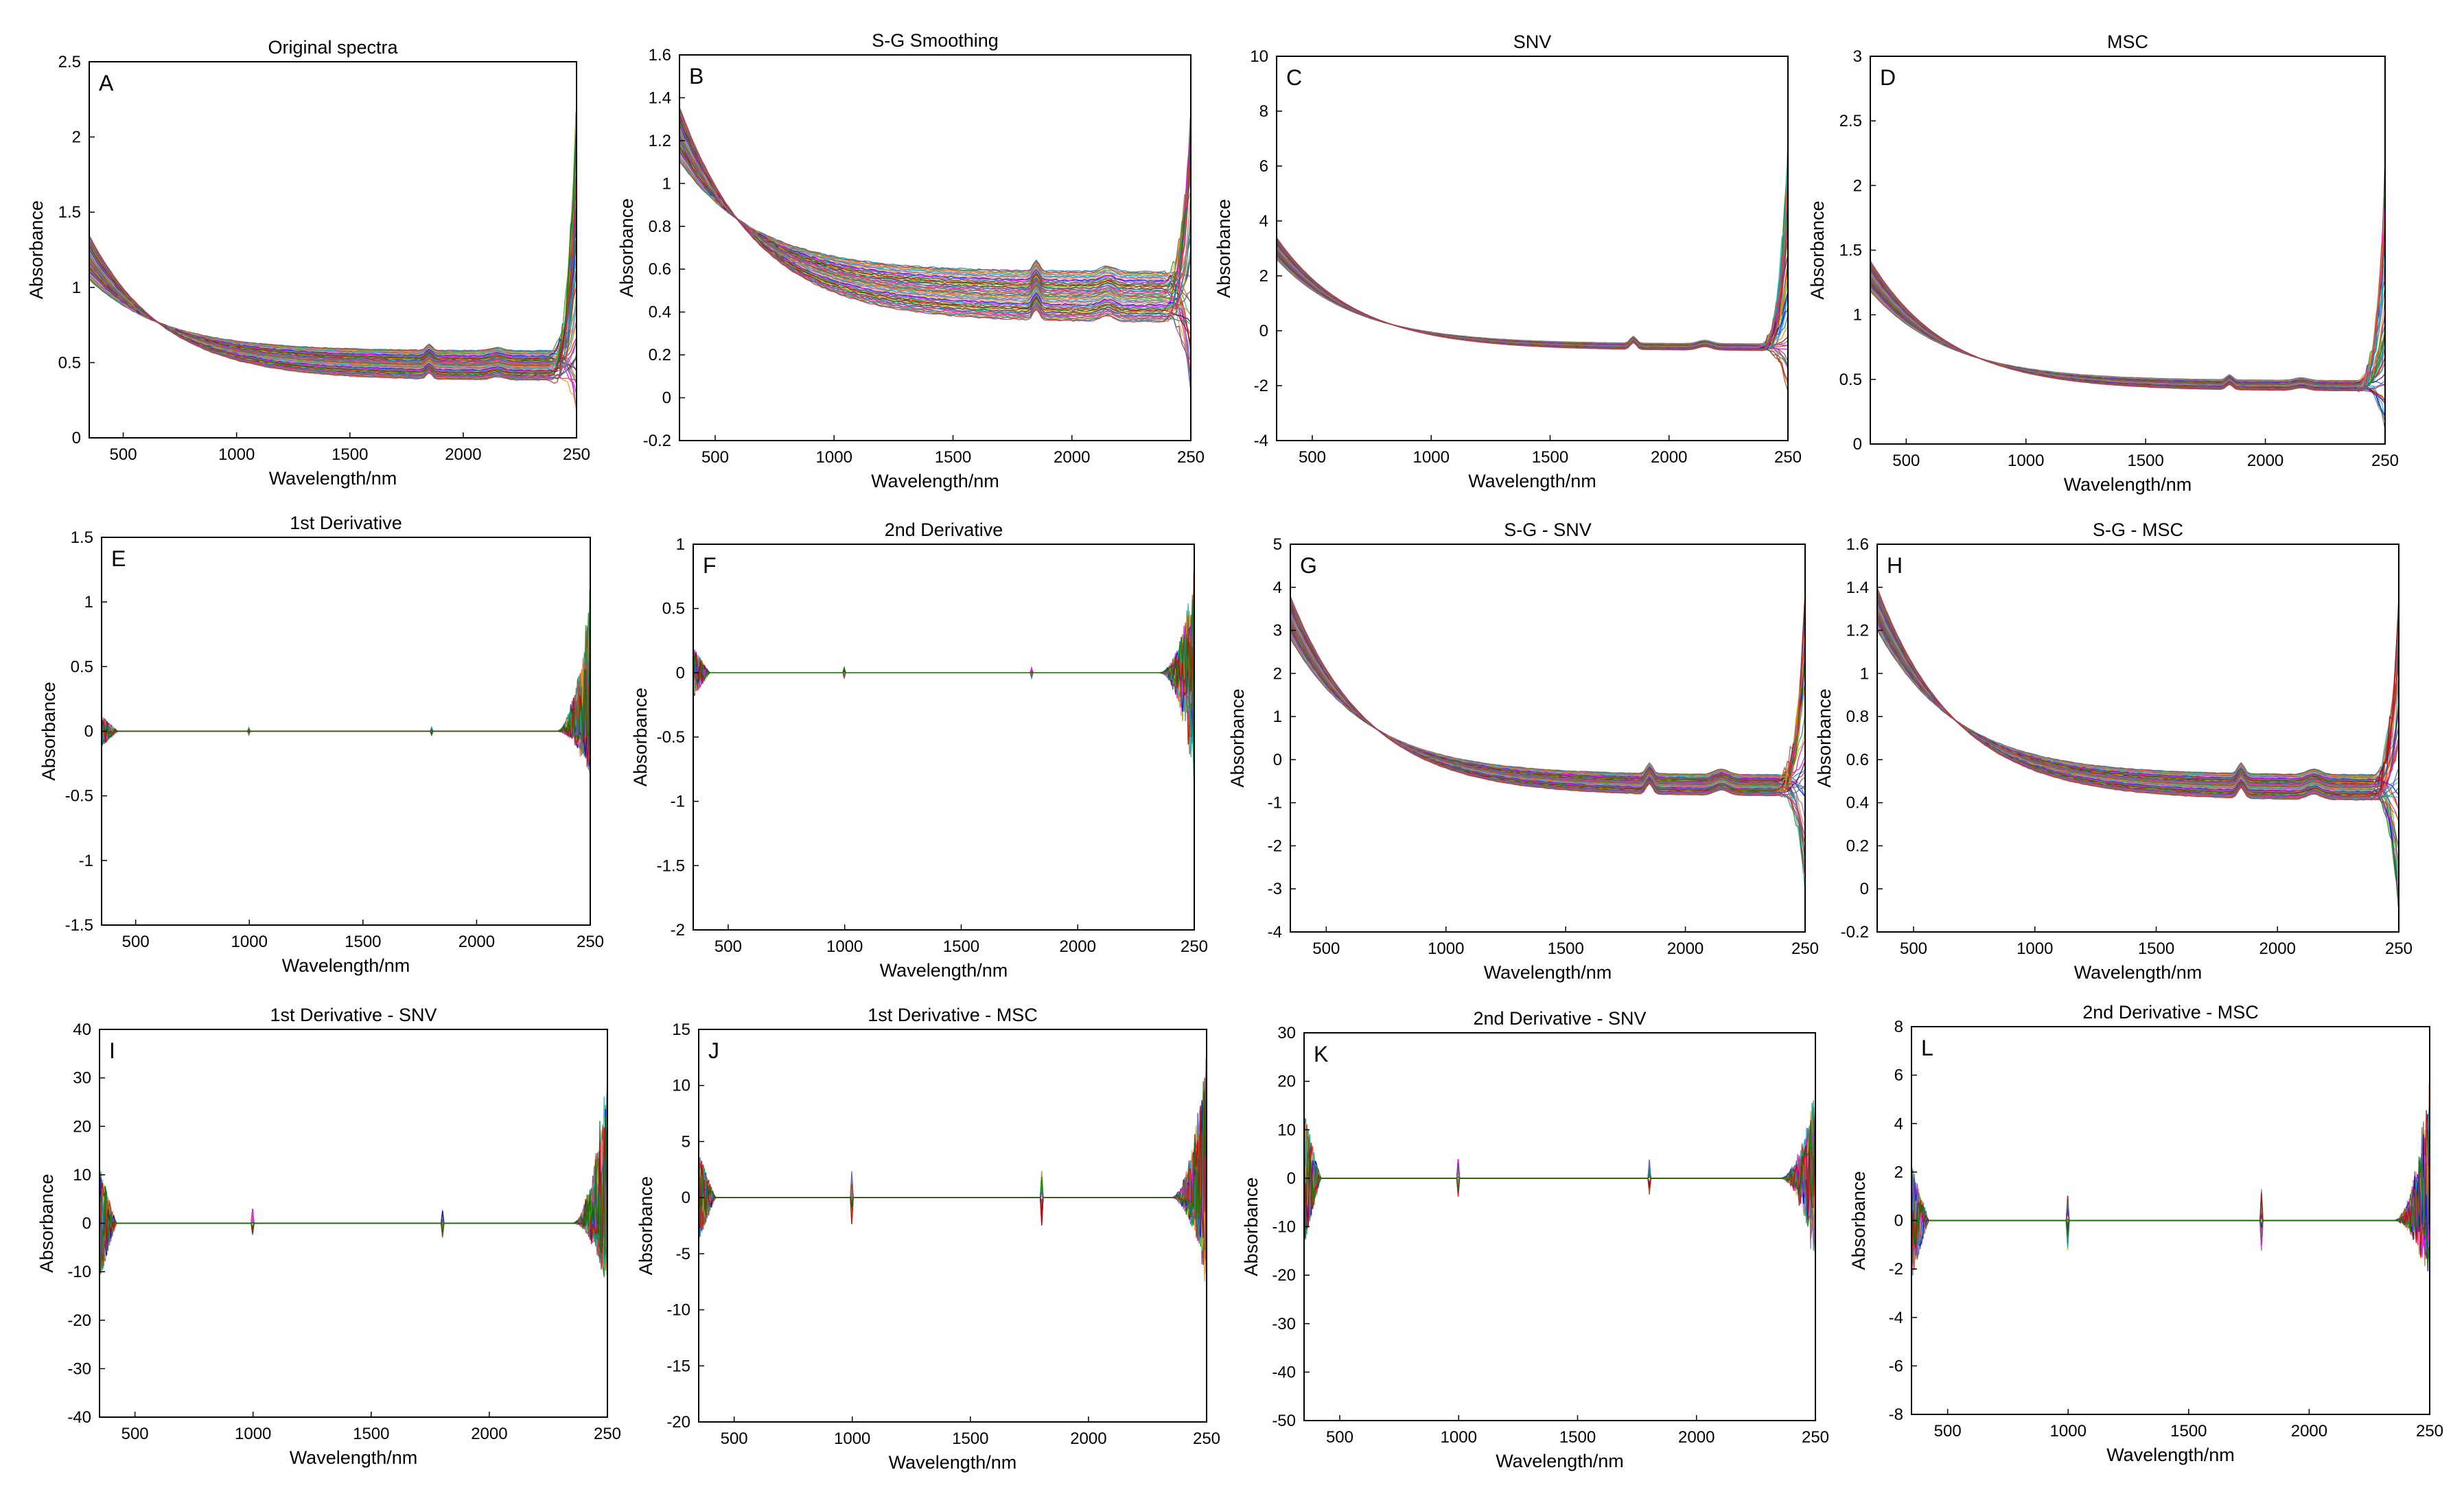 This screenshot has height=1494, width=2464. I want to click on y-tick-label: 1.4, so click(660, 98).